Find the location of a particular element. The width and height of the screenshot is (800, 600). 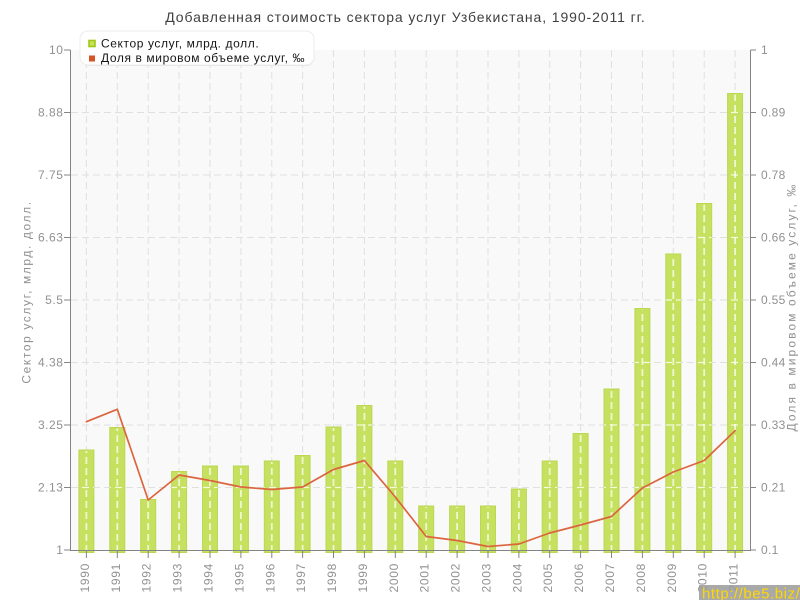

svg-text: 1998 is located at coordinates (332, 578).